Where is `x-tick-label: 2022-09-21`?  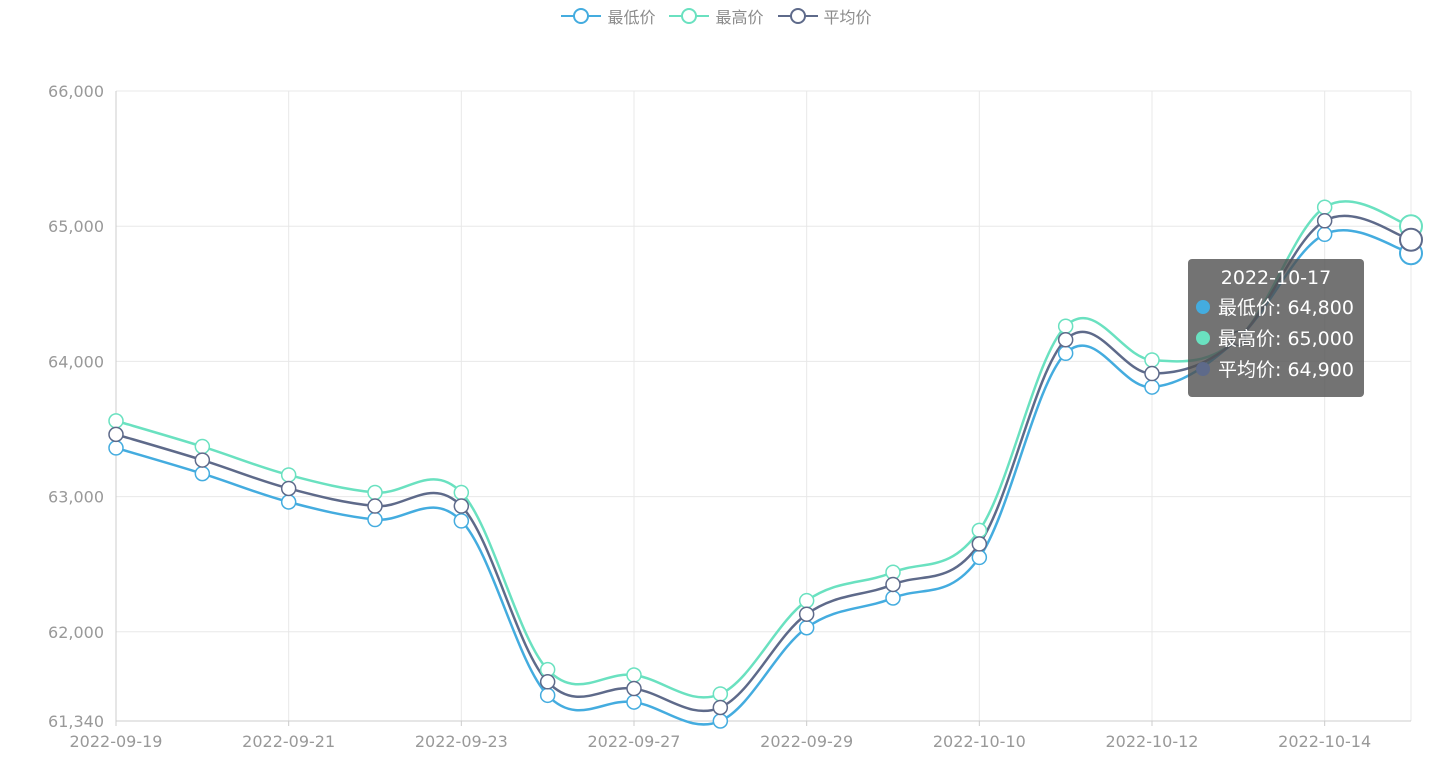
x-tick-label: 2022-09-21 is located at coordinates (288, 741).